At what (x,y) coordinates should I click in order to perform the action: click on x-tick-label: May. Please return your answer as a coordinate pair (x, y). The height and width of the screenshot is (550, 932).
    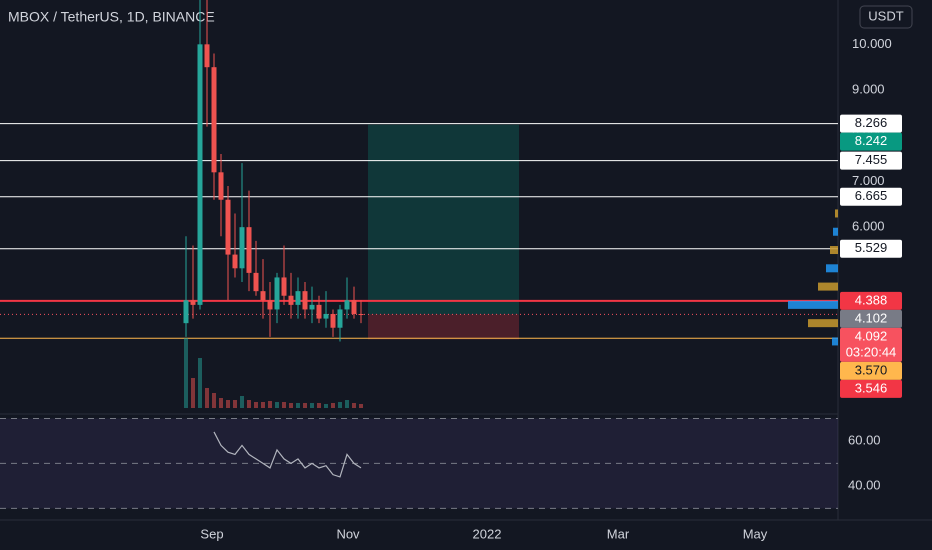
    Looking at the image, I should click on (755, 533).